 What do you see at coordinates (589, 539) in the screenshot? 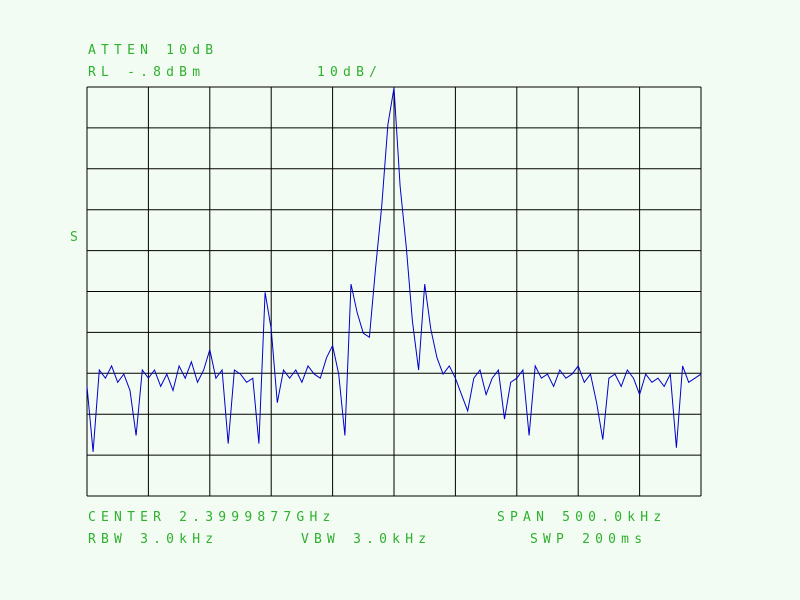
I see `sweep-time-label: SWP 200ms` at bounding box center [589, 539].